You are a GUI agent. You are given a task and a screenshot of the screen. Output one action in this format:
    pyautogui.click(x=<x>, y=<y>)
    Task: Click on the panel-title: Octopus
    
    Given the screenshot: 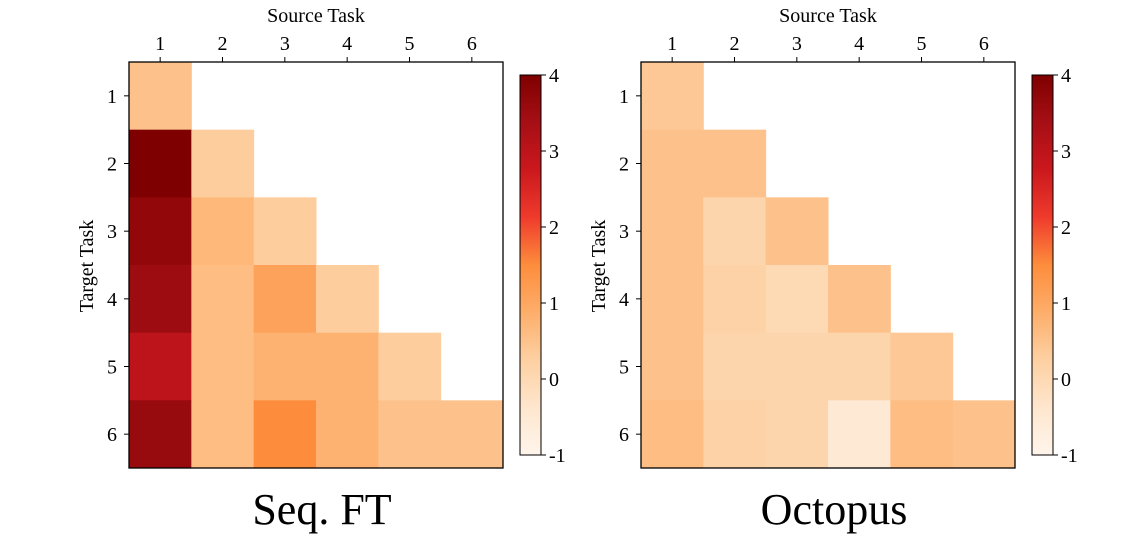 What is the action you would take?
    pyautogui.click(x=834, y=509)
    